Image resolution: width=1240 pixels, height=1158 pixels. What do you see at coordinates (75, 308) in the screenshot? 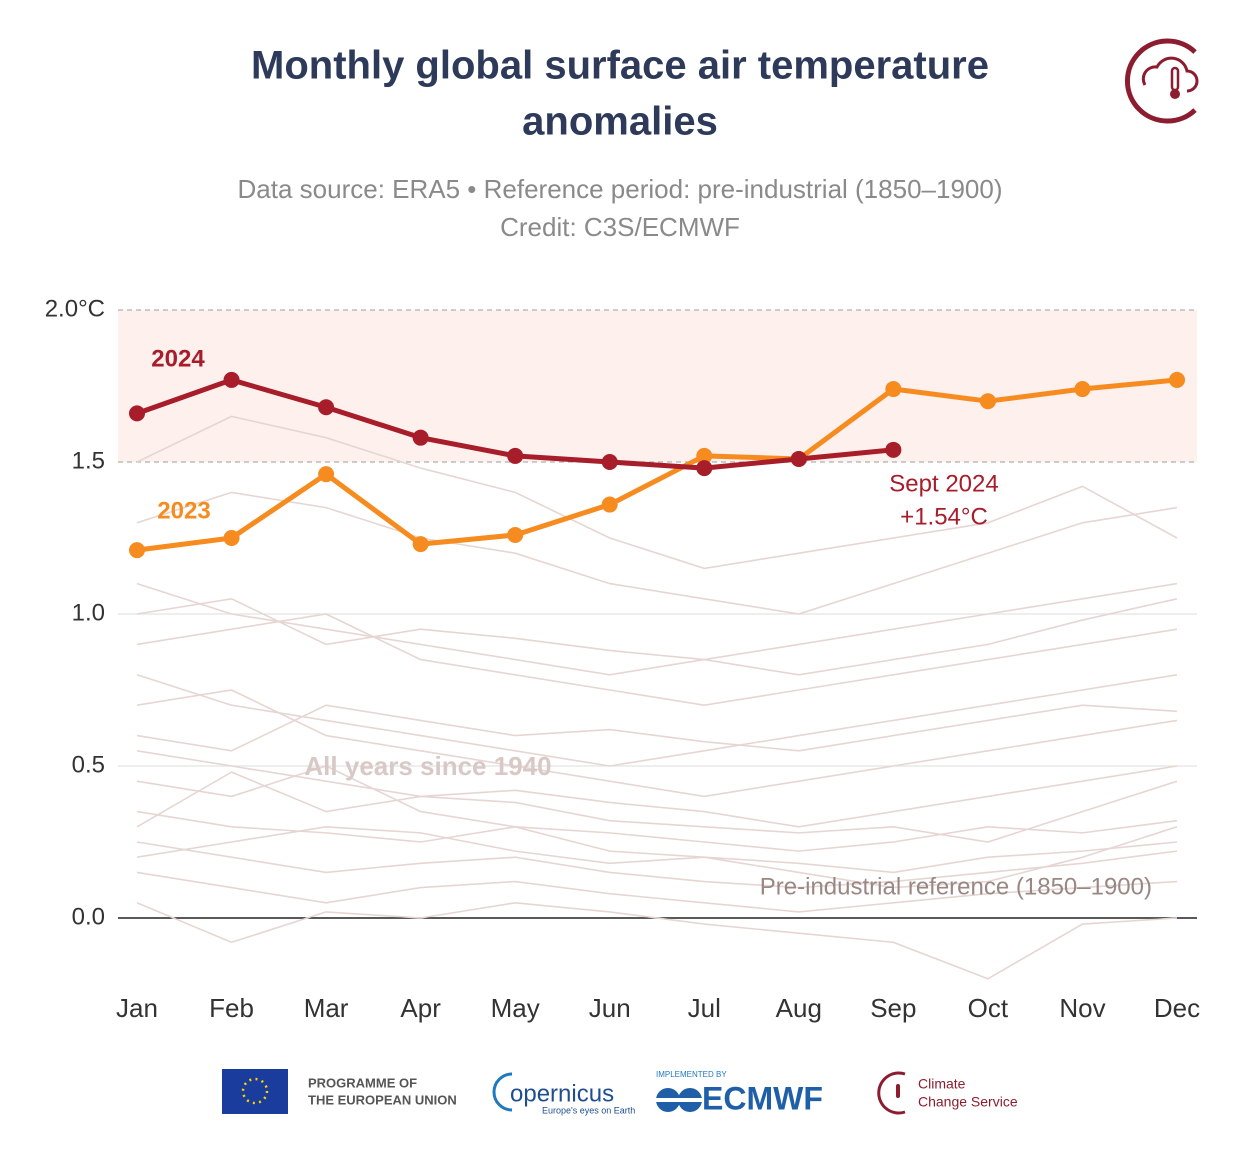
I see `y-tick-label: 2.0°C` at bounding box center [75, 308].